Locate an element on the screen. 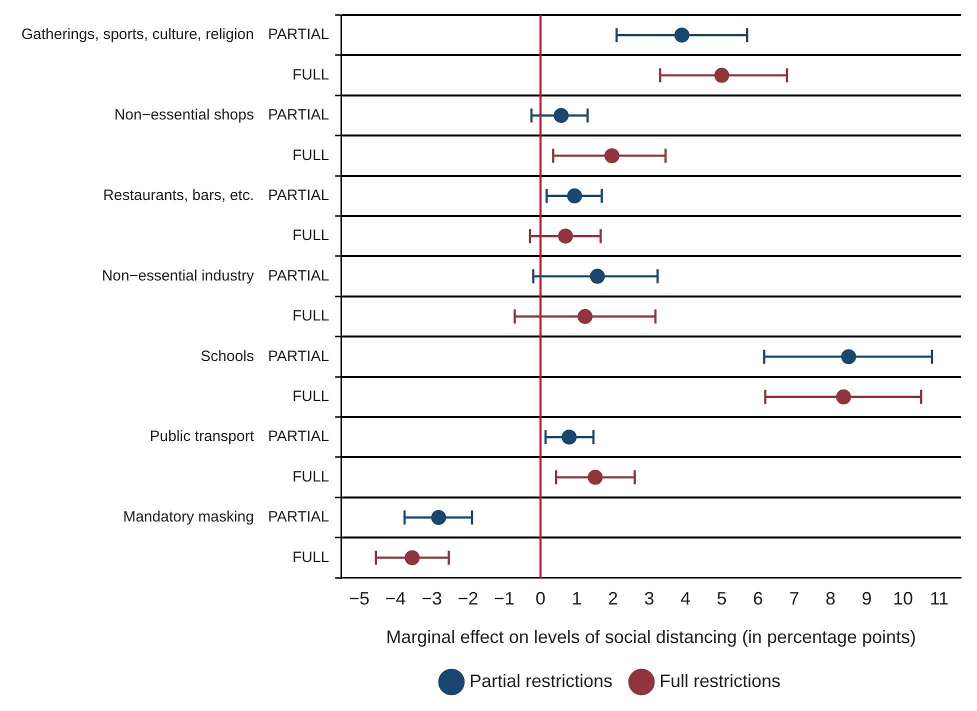  x-tick-label: 11 is located at coordinates (939, 598).